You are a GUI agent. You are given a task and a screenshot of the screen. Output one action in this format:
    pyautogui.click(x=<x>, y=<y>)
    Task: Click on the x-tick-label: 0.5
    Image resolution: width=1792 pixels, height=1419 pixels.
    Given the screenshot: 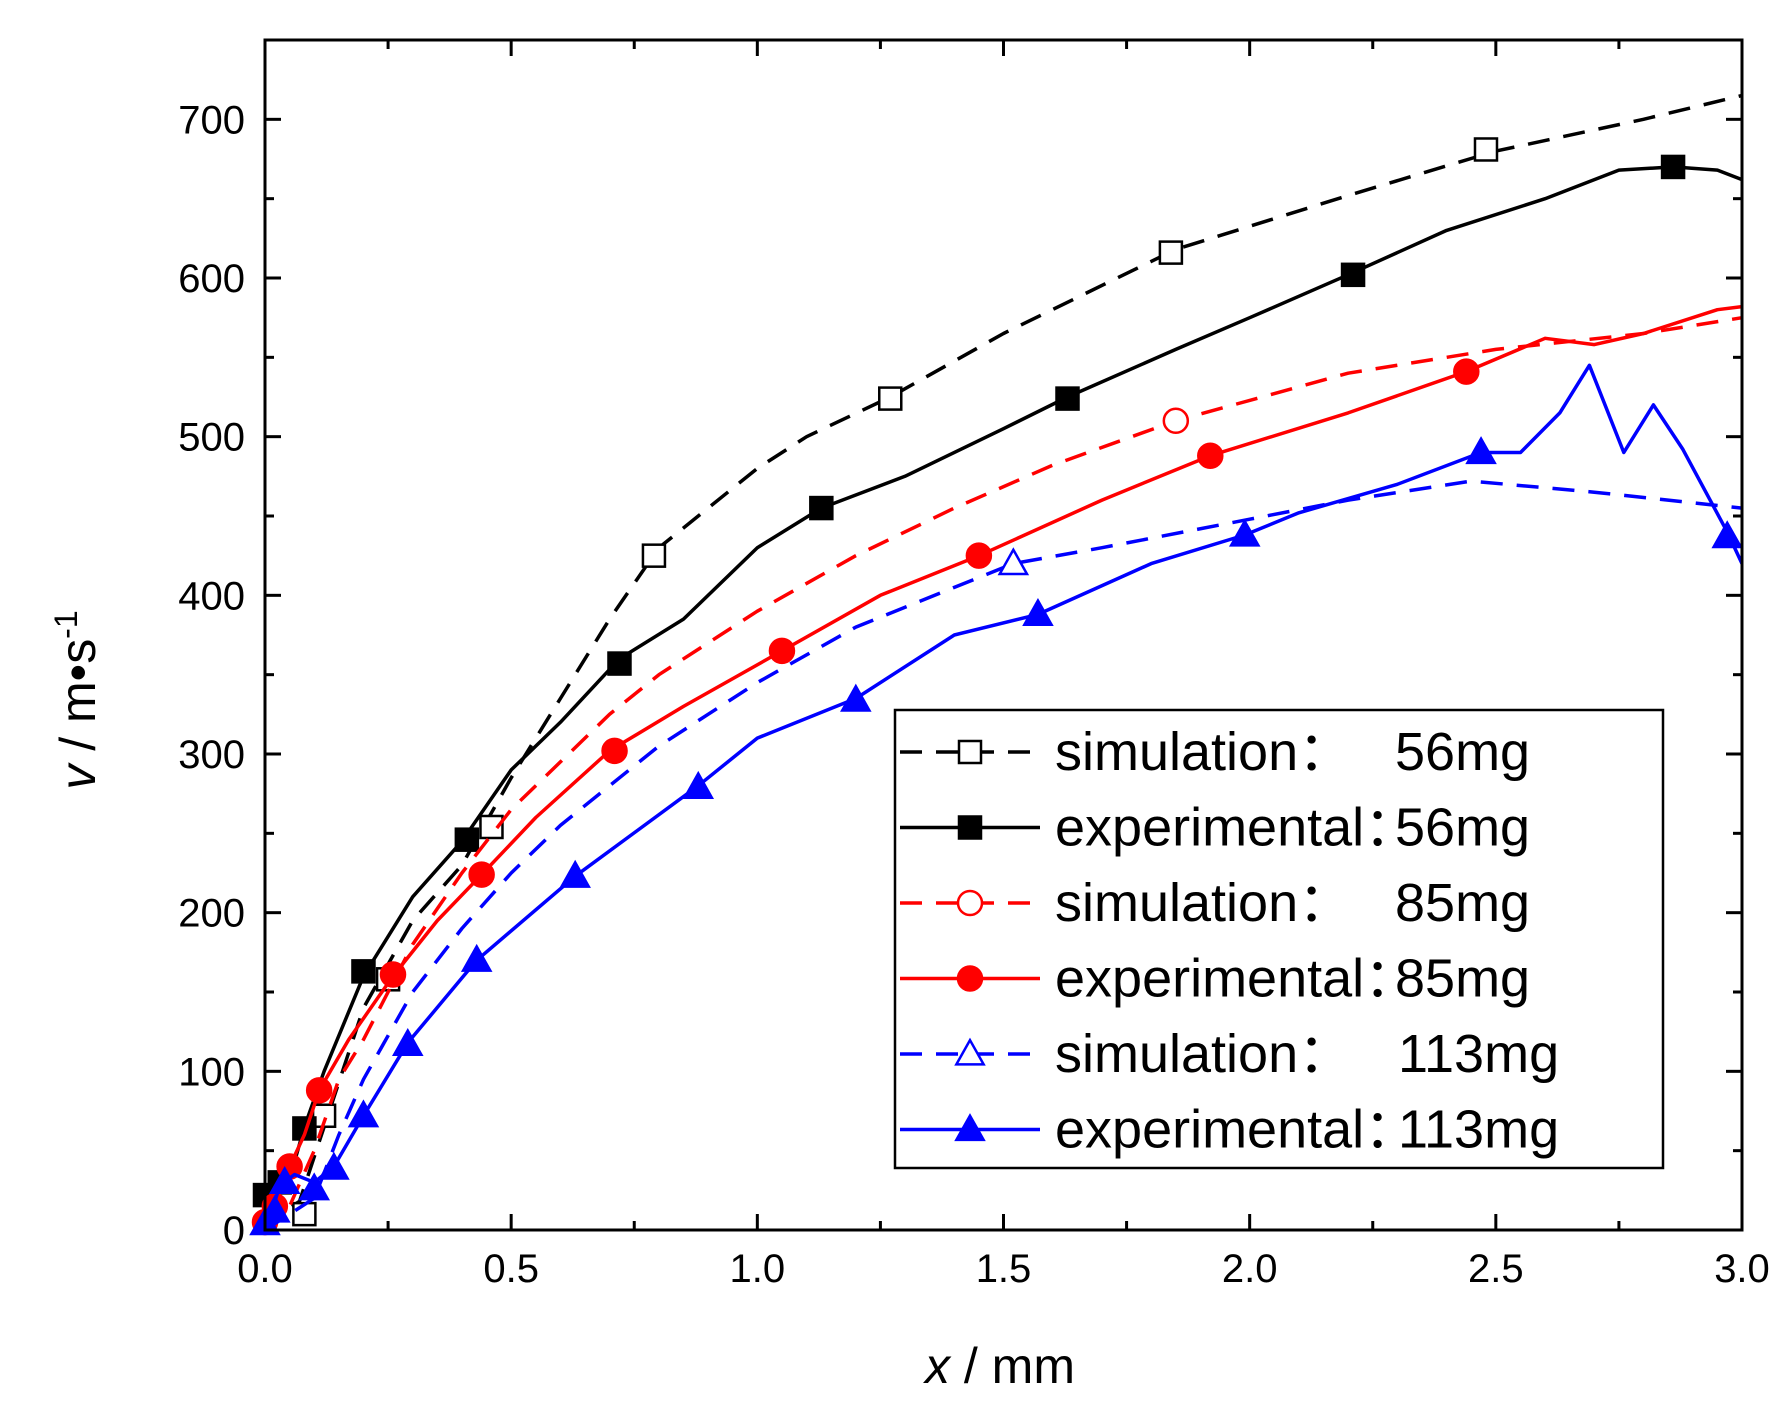 What is the action you would take?
    pyautogui.click(x=511, y=1269)
    